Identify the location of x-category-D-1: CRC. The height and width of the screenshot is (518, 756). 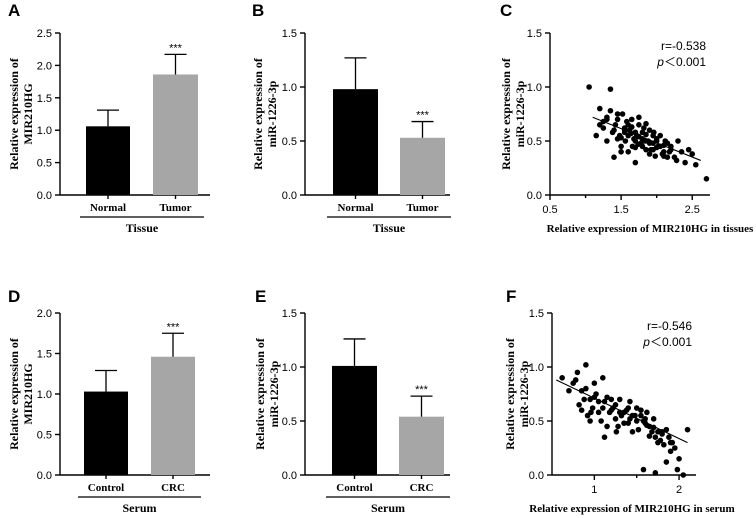
(173, 488).